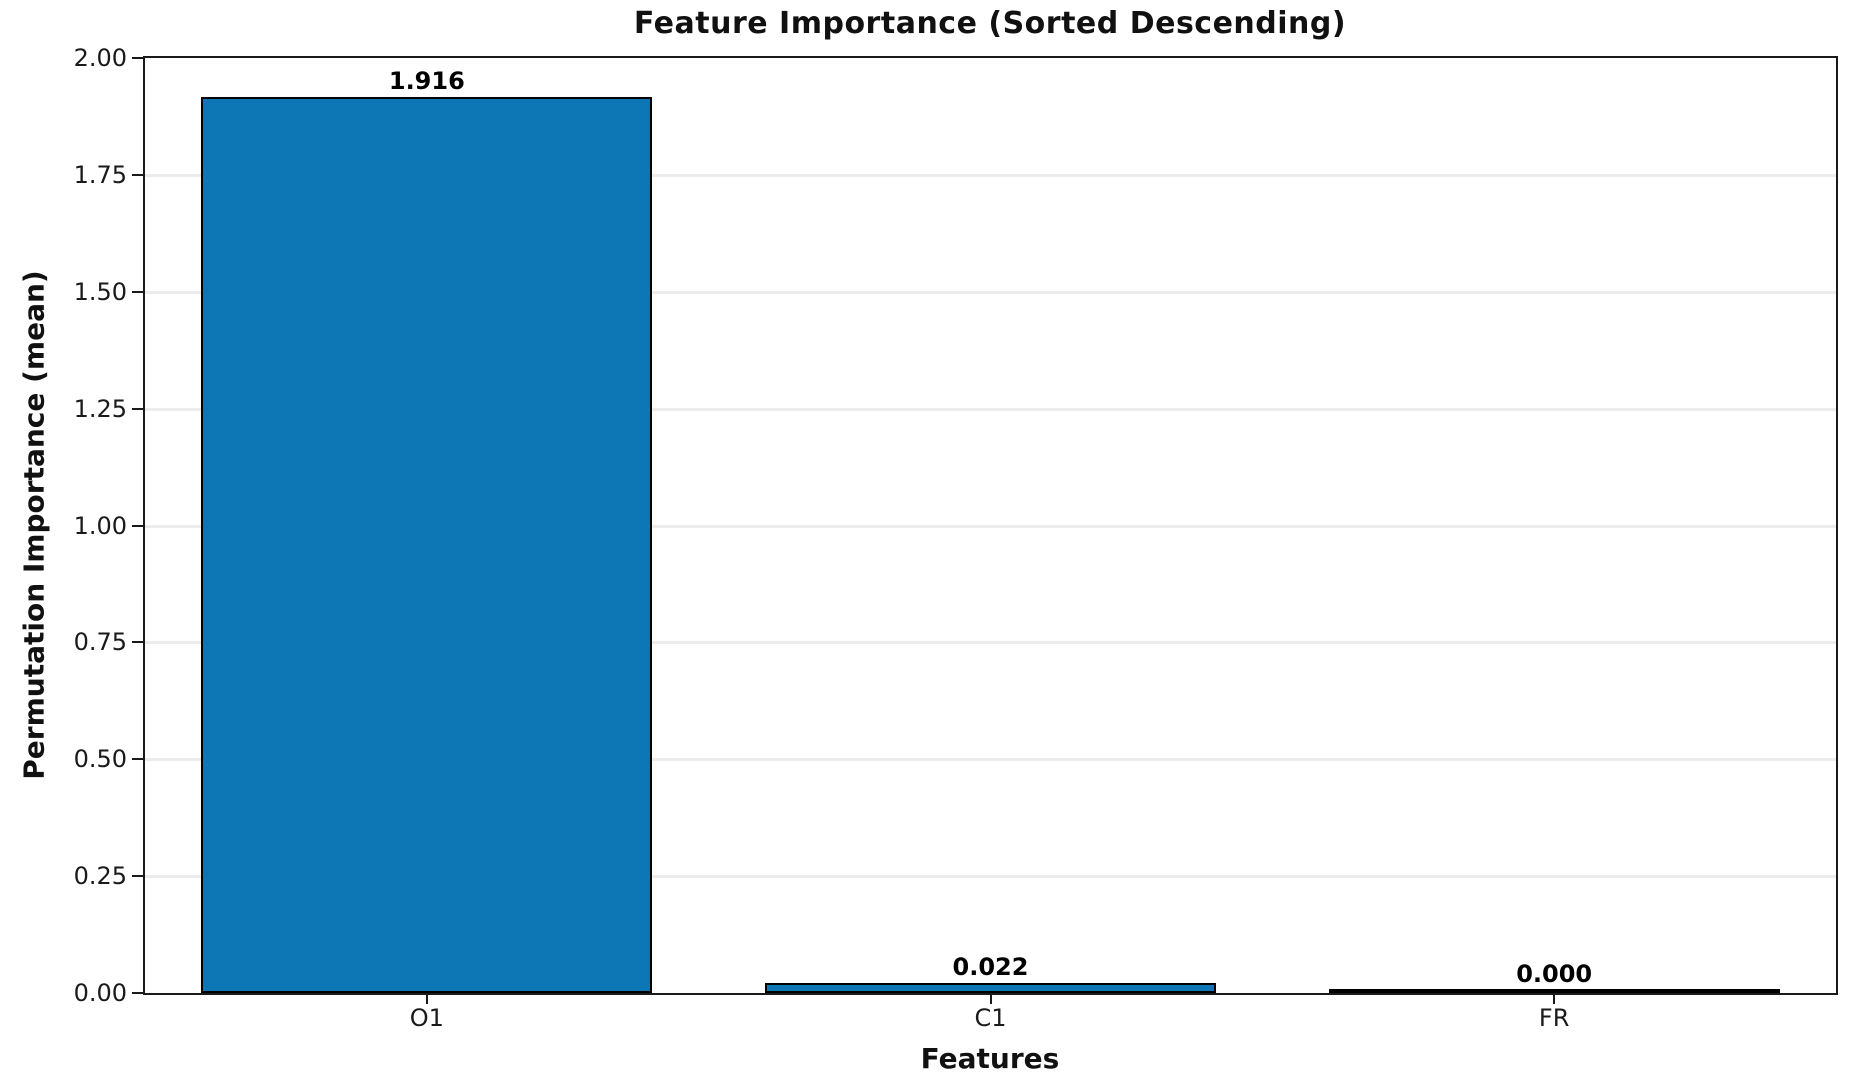 This screenshot has width=1859, height=1085. What do you see at coordinates (990, 23) in the screenshot?
I see `chart-title: Feature Importance (Sorted Descending)` at bounding box center [990, 23].